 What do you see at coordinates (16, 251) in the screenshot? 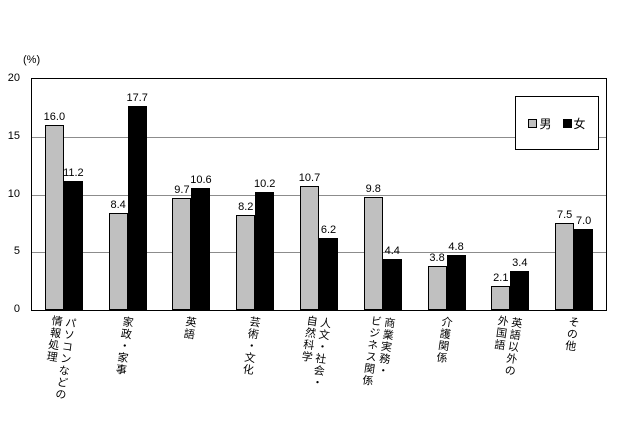
I see `y-tick-label: 5` at bounding box center [16, 251].